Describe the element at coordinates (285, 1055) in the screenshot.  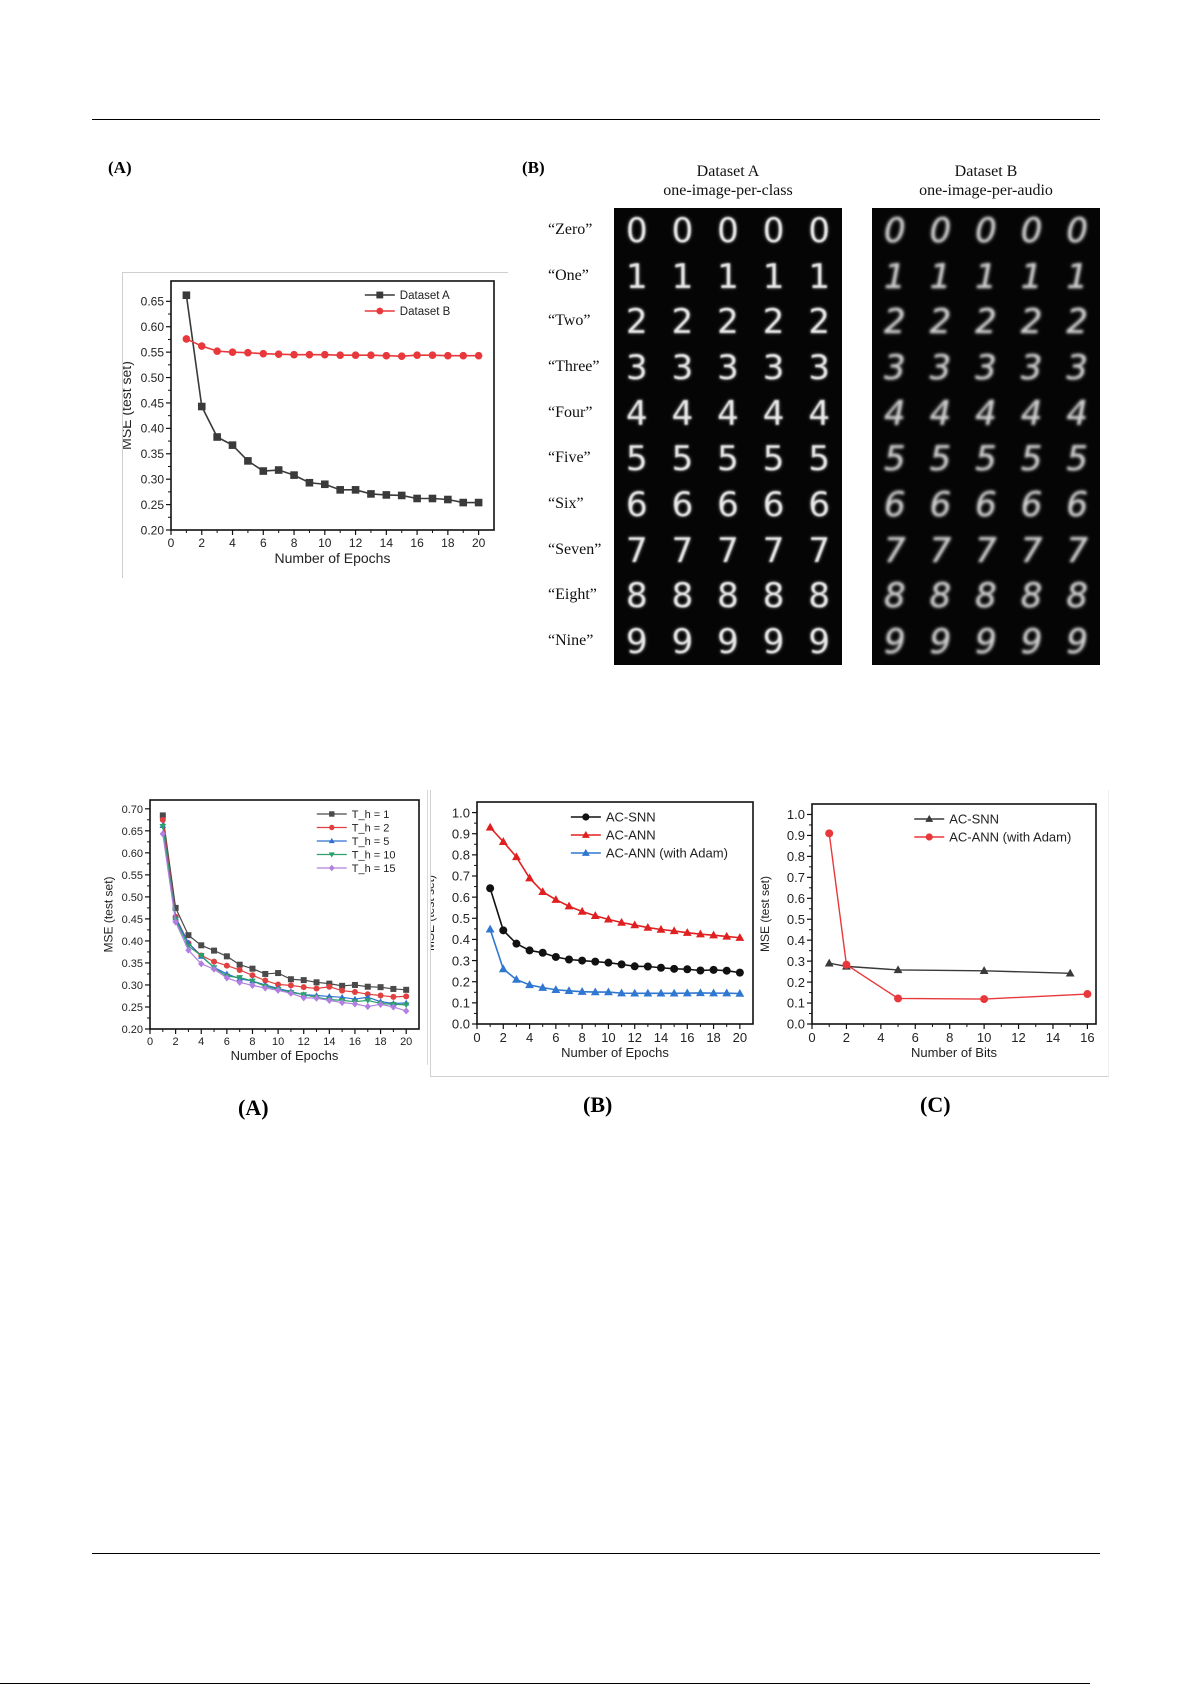
I see `x-axis-label: Number of Epochs` at that location.